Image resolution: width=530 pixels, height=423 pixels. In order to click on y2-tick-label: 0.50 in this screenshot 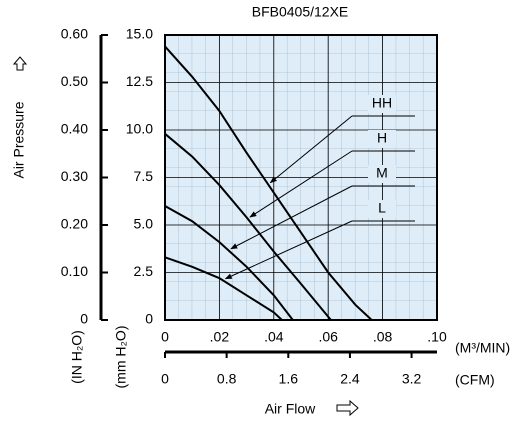, I will do `click(74, 81)`.